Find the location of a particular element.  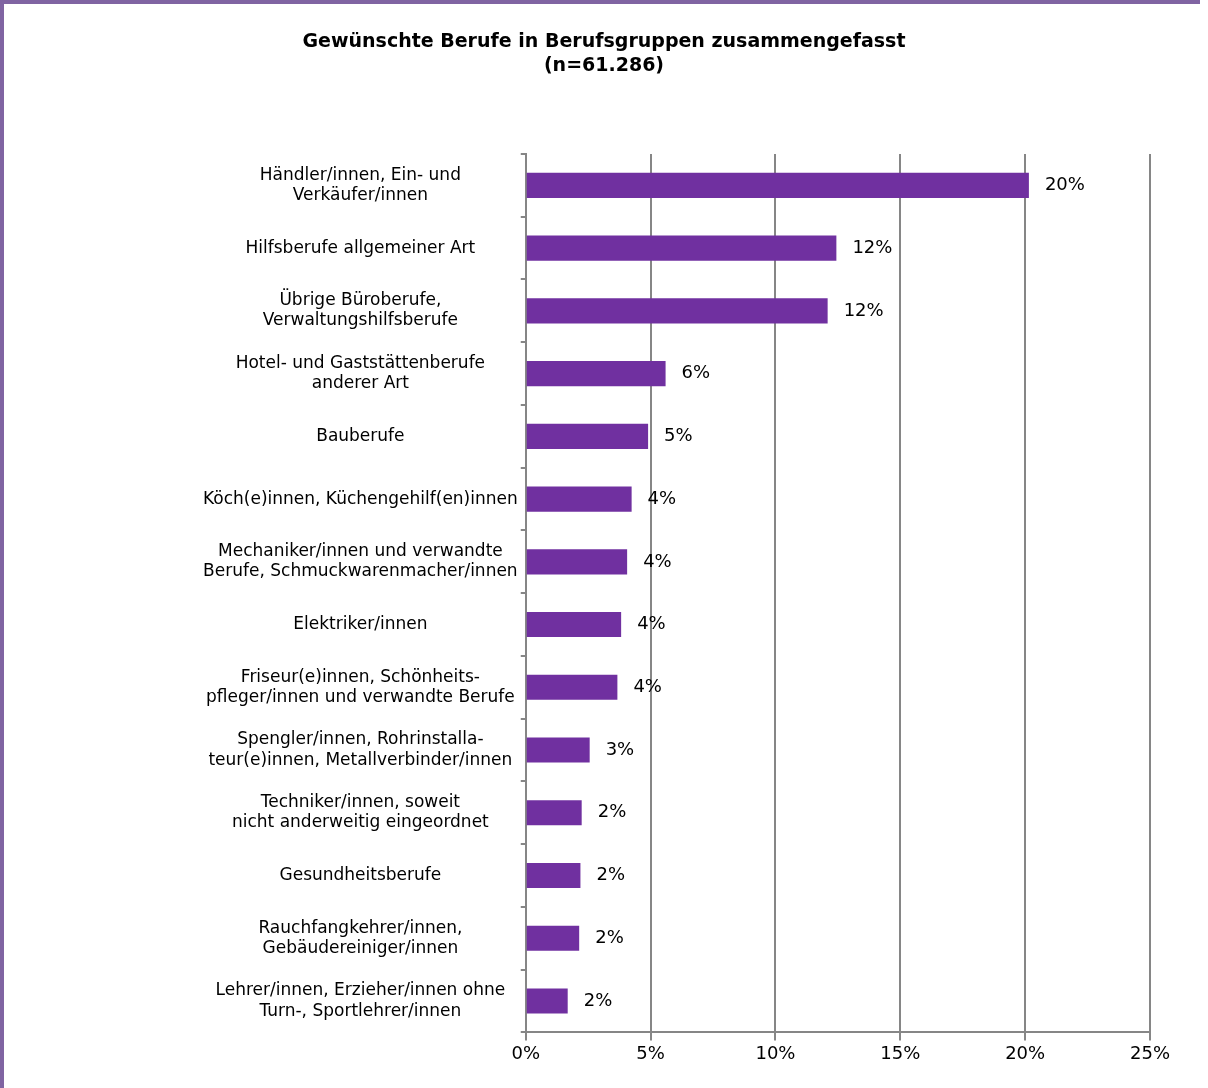

x-tick-label: 5% is located at coordinates (650, 1052).